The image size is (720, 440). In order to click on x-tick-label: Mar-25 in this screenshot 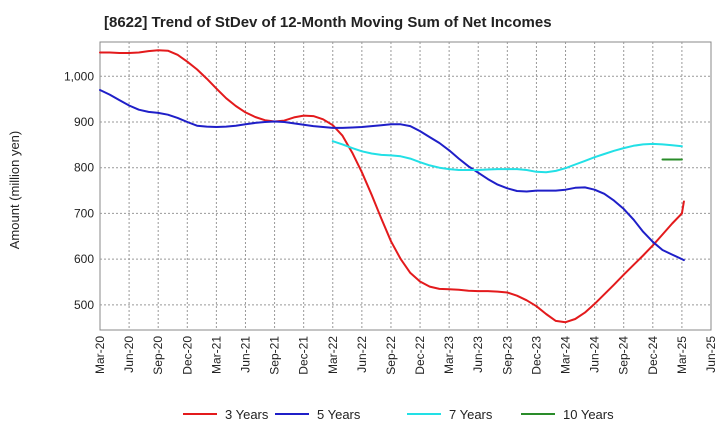, I will do `click(682, 355)`.